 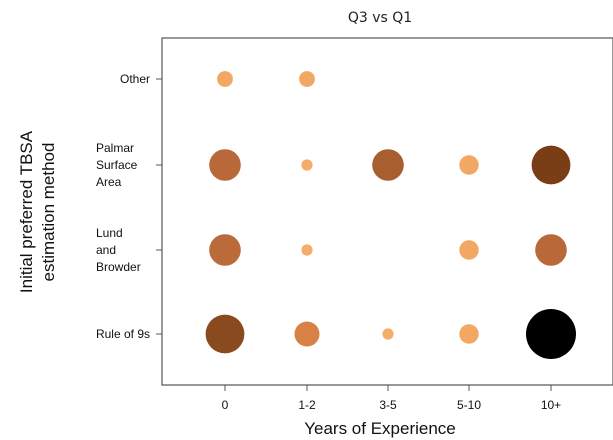 I want to click on x-tick-label: 10+, so click(x=551, y=405).